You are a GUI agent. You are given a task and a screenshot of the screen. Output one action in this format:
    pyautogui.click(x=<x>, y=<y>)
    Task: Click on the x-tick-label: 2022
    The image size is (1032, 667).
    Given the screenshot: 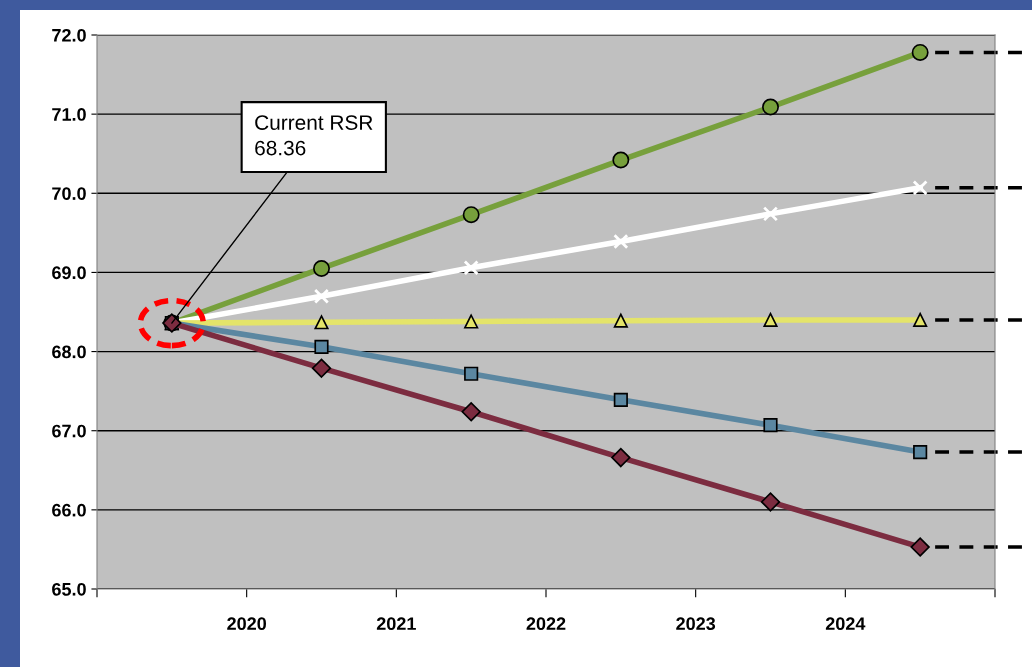 What is the action you would take?
    pyautogui.click(x=546, y=624)
    